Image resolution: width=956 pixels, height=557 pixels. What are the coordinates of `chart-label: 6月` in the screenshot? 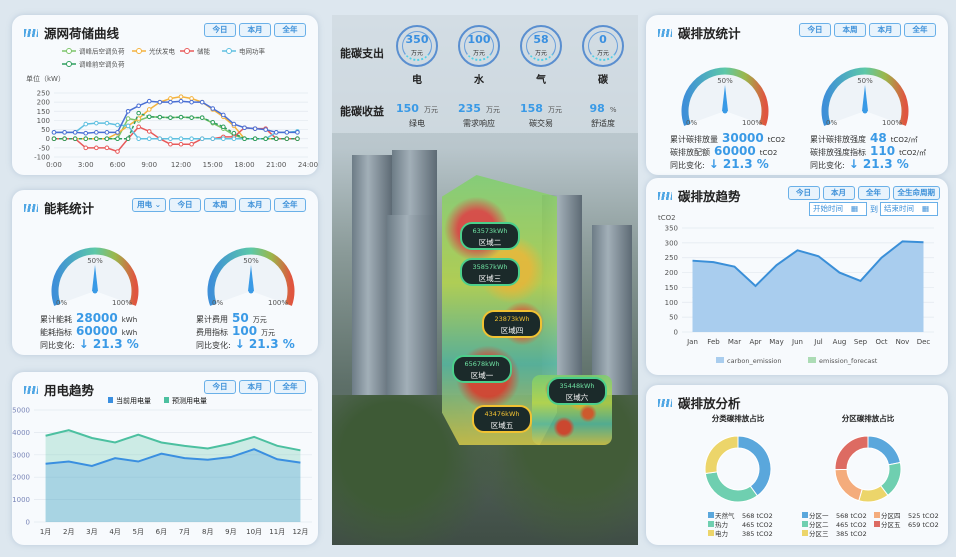 It's located at (161, 532).